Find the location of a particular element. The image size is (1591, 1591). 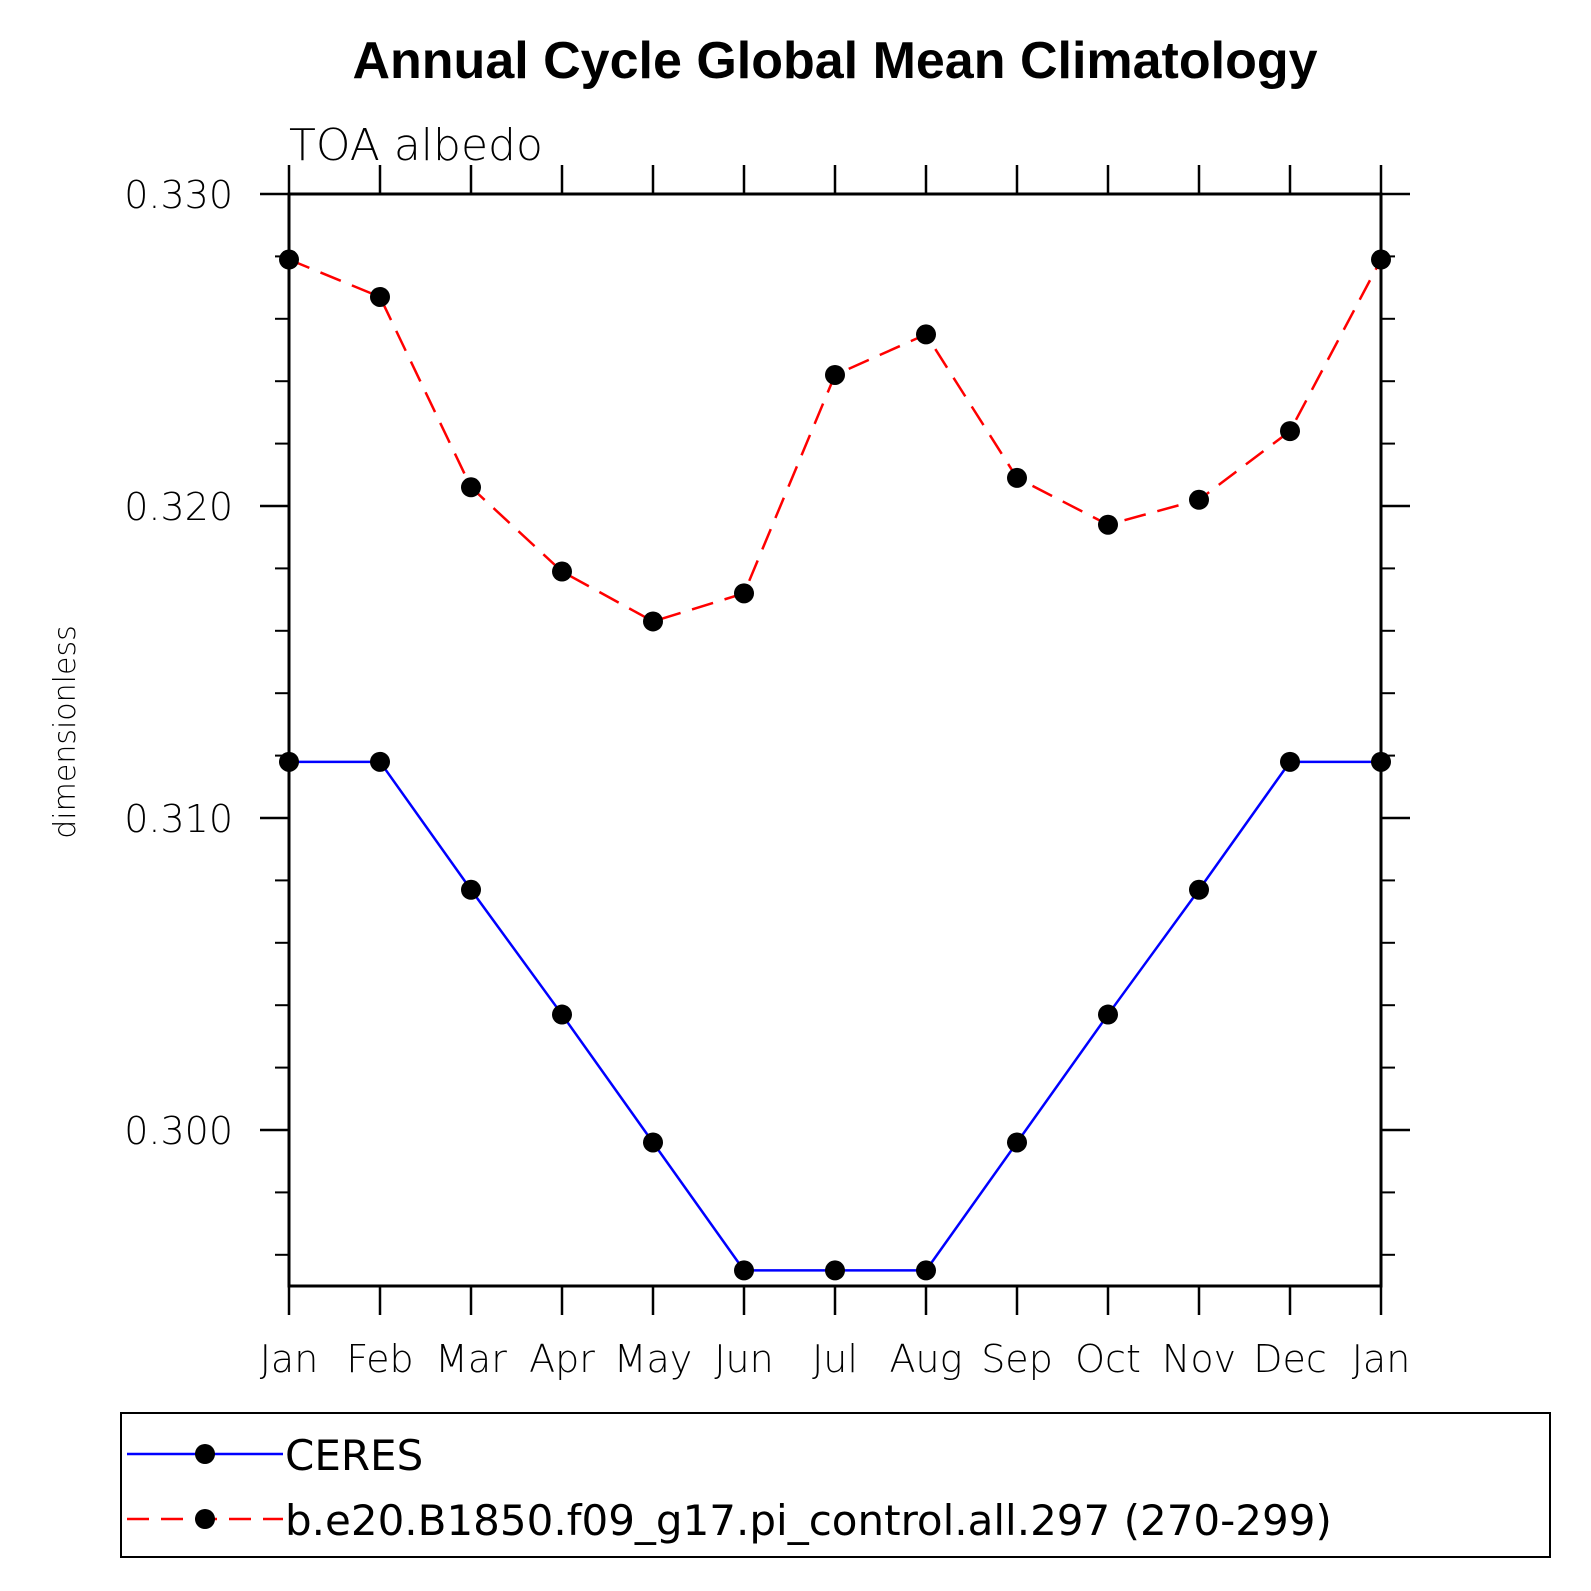

x-tick-label: Feb is located at coordinates (379, 1359).